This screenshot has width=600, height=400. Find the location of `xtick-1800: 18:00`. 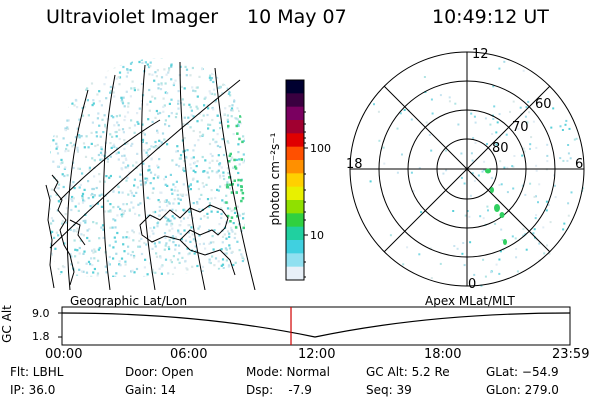

xtick-1800: 18:00 is located at coordinates (443, 354).